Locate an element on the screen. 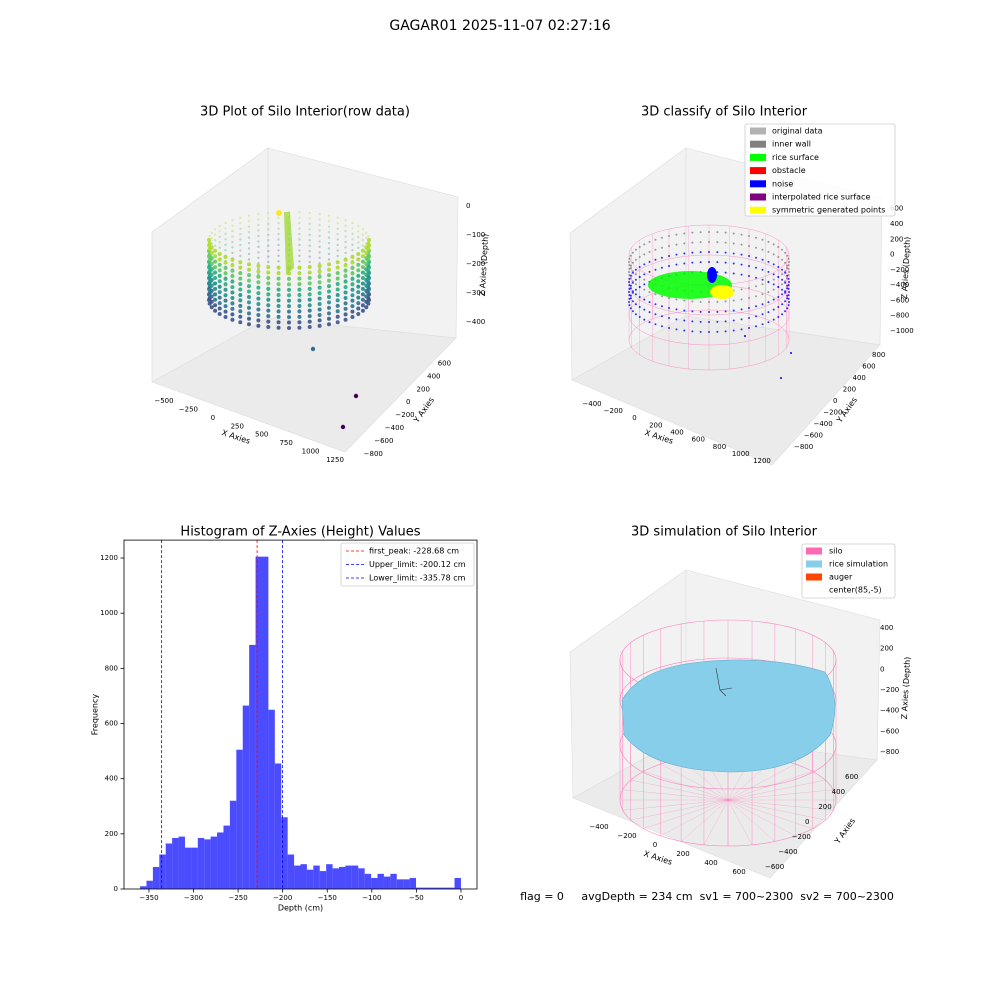  z-tick-label: −100 is located at coordinates (475, 235).